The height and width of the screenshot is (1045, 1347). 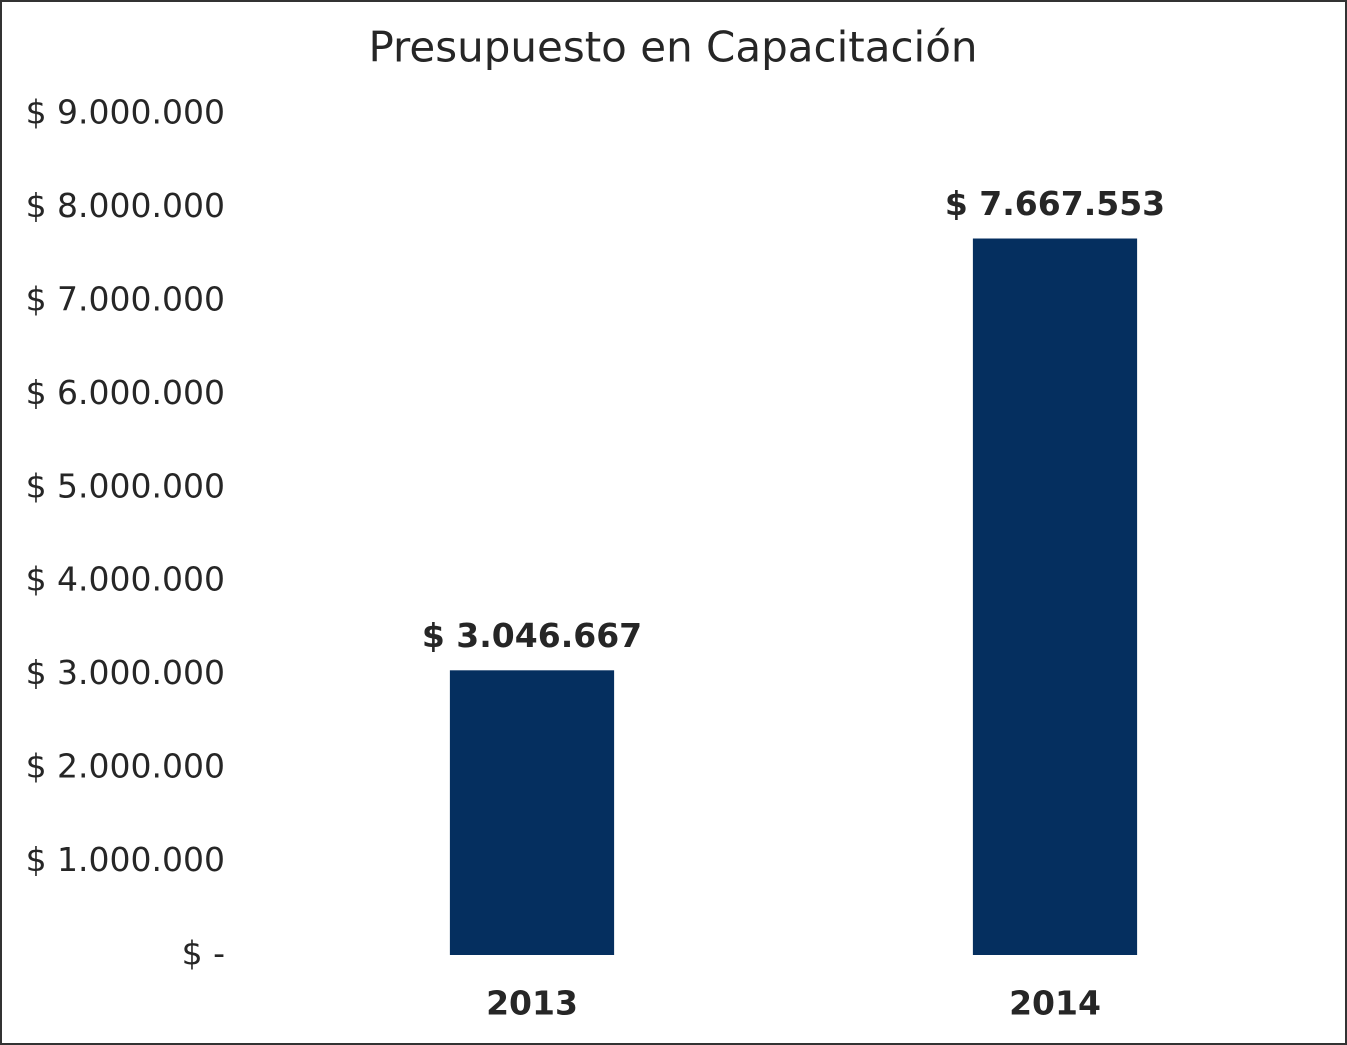 What do you see at coordinates (125, 205) in the screenshot?
I see `y-tick-label: $ 8.000.000` at bounding box center [125, 205].